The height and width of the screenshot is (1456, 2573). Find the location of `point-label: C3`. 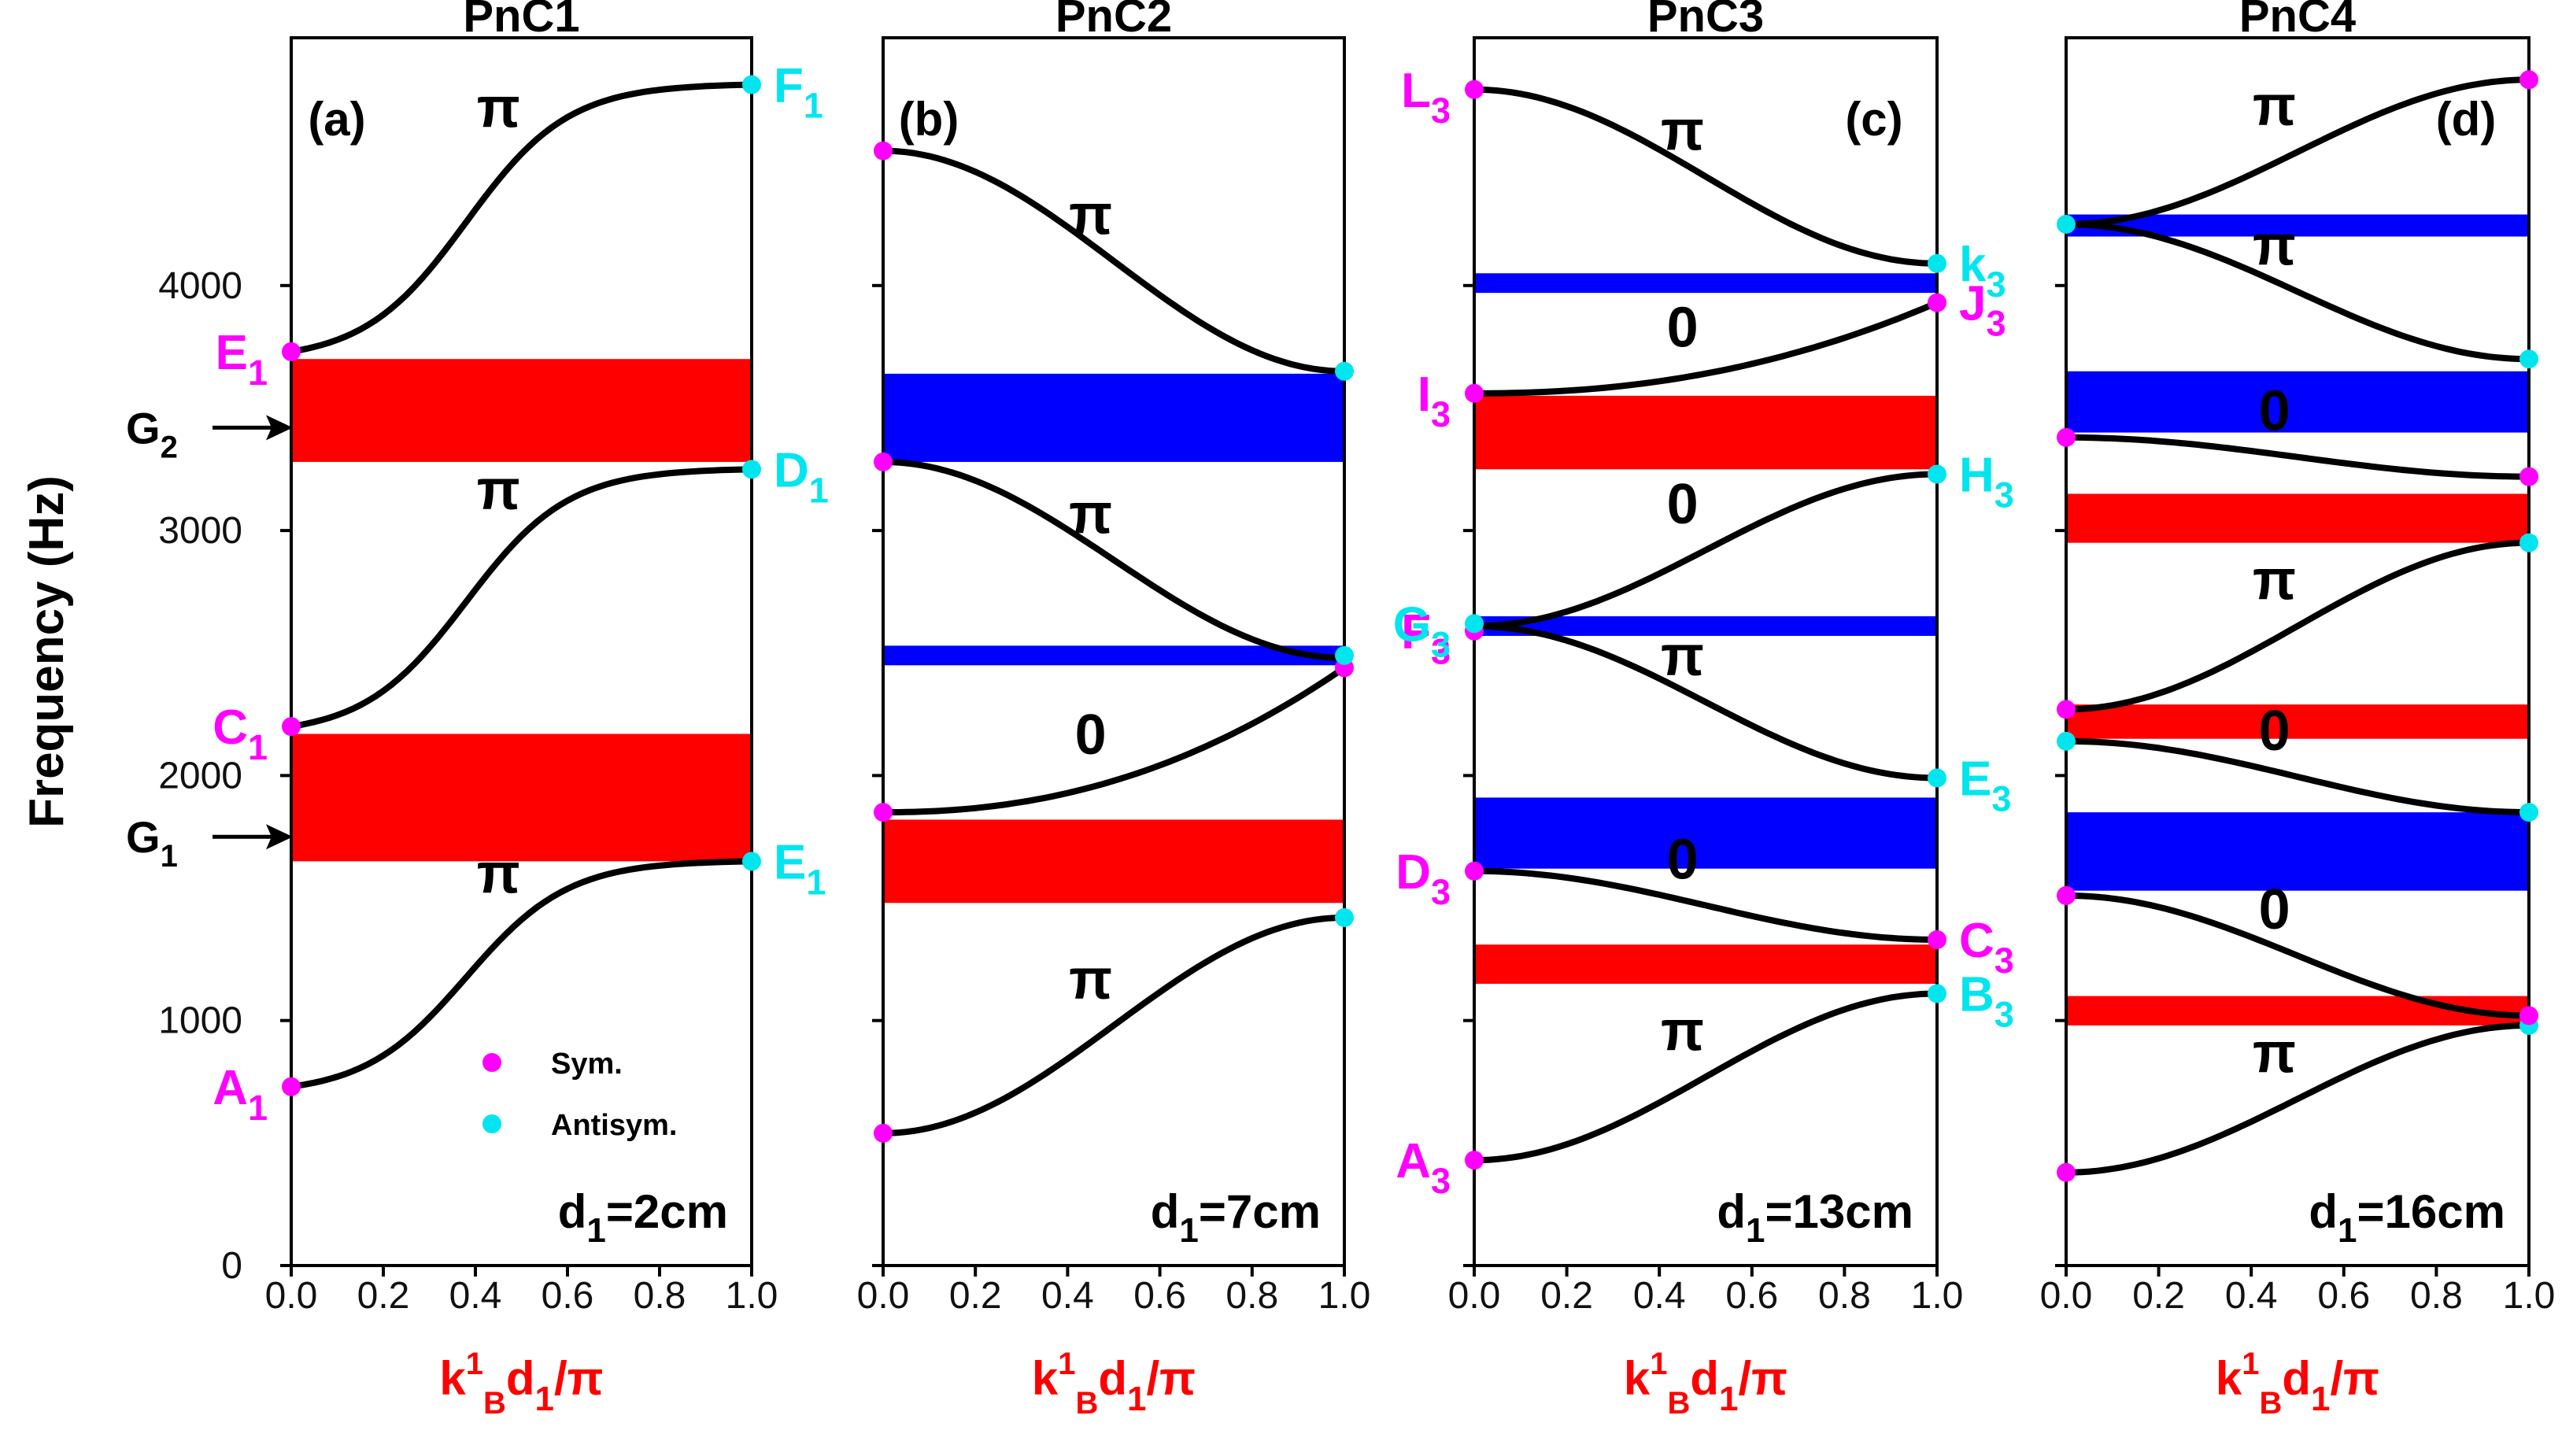

point-label: C3 is located at coordinates (1986, 947).